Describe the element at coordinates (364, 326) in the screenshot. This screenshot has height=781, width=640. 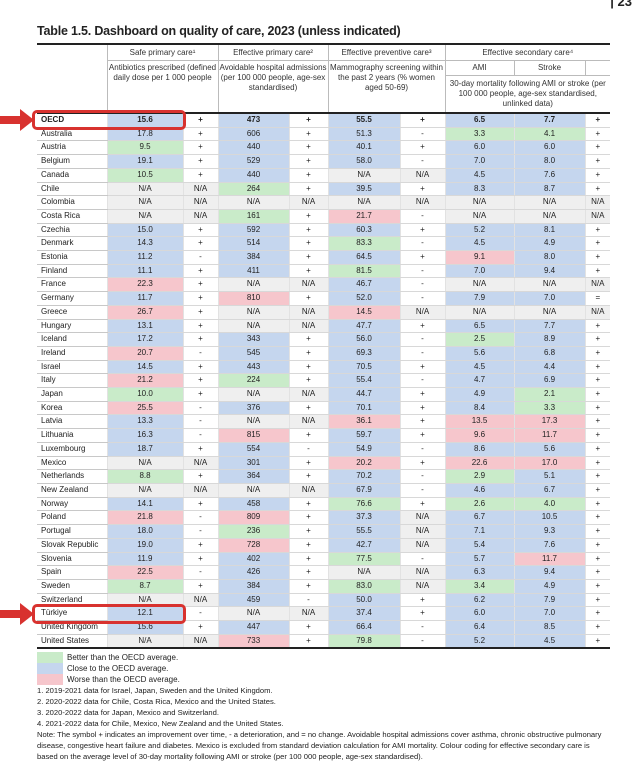
I see `mammography-cell: 47.7` at that location.